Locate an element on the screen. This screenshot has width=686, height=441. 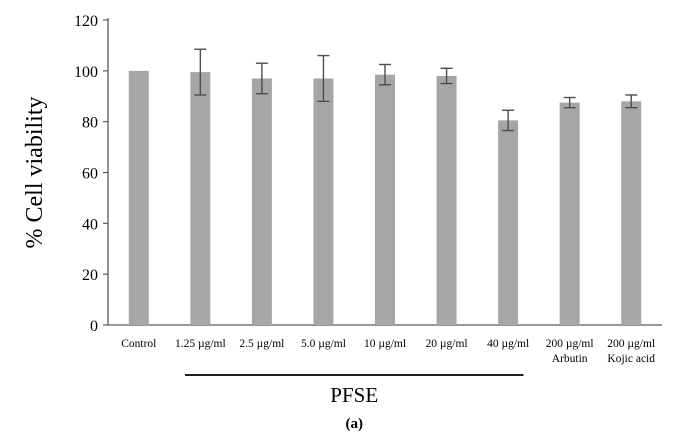
x-tick-label: 5.0 µg/ml is located at coordinates (323, 344).